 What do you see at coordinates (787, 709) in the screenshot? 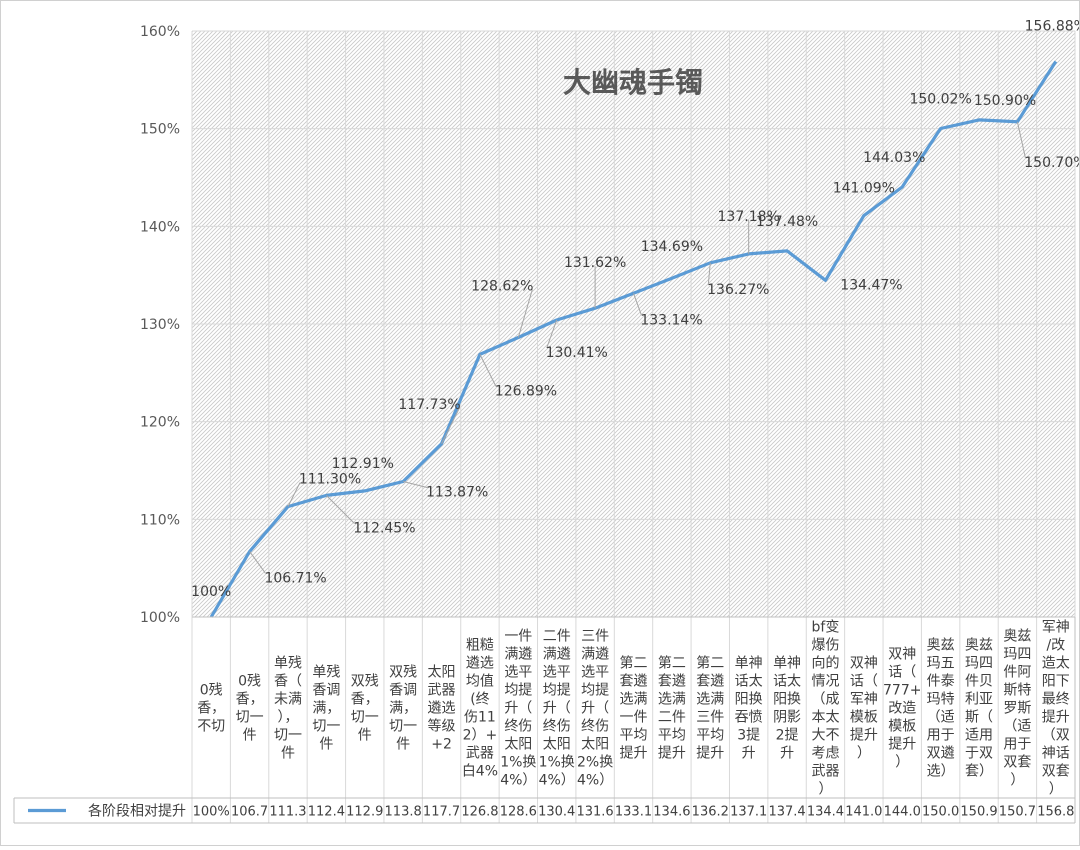
I see `x-tick-label: 单神话太阳换阴影 2提升` at bounding box center [787, 709].